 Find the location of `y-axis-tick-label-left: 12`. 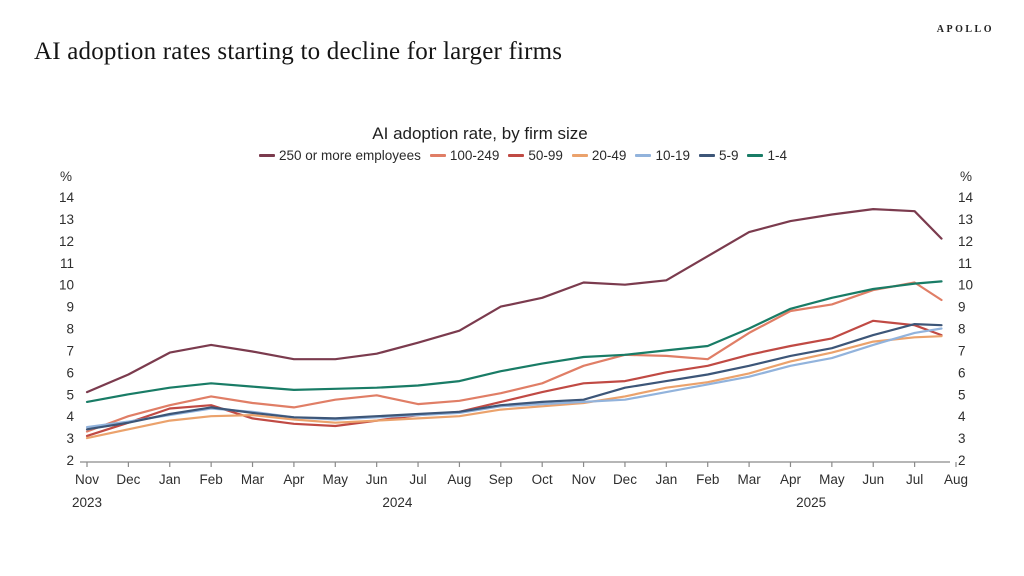

y-axis-tick-label-left: 12 is located at coordinates (66, 241).